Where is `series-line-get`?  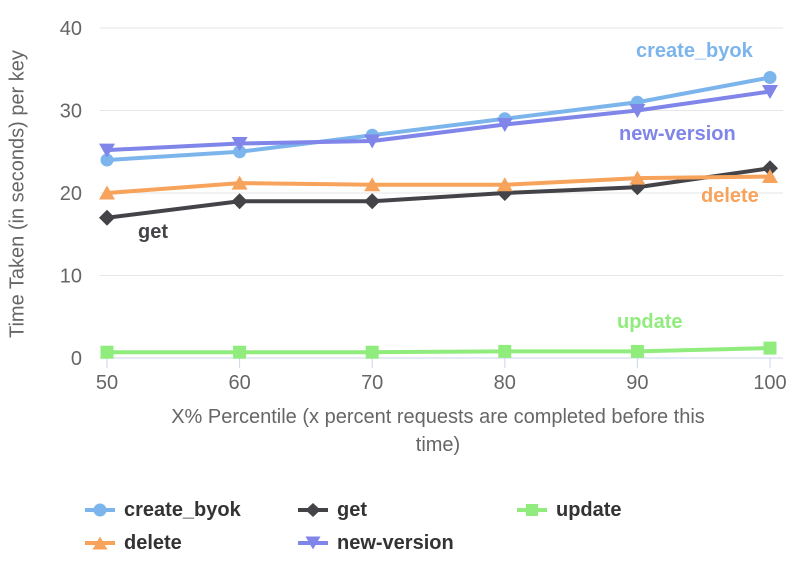 series-line-get is located at coordinates (438, 193).